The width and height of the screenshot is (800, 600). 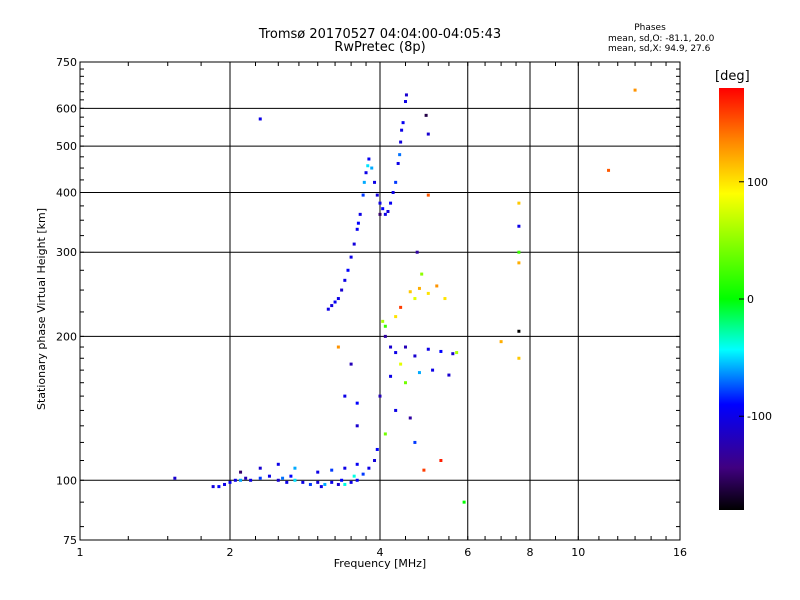 What do you see at coordinates (755, 299) in the screenshot?
I see `colorbar-ticks: 100 0 -100` at bounding box center [755, 299].